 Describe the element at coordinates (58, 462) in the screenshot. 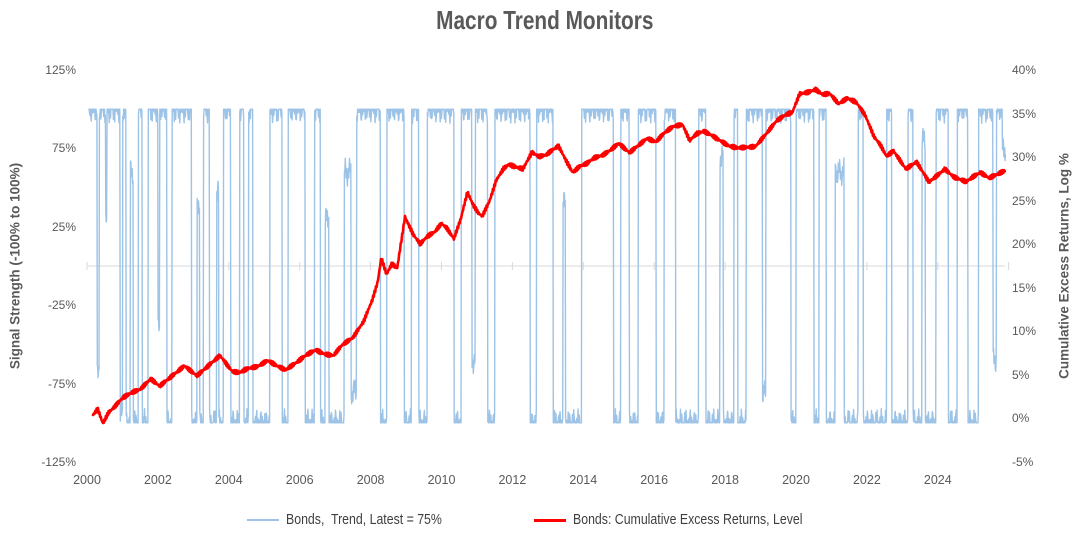

I see `left-axis-tick-label: -125%` at that location.